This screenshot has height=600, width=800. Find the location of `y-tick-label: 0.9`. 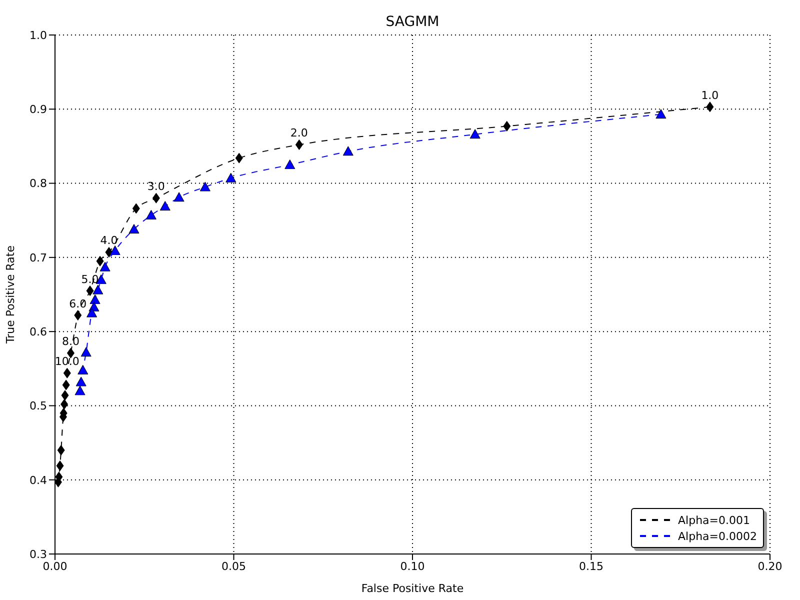

y-tick-label: 0.9 is located at coordinates (38, 109).